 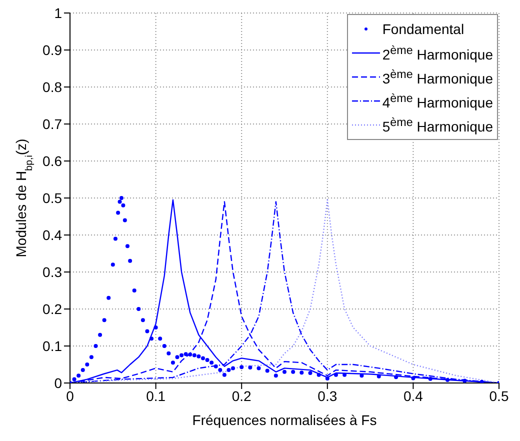 What do you see at coordinates (437, 77) in the screenshot?
I see `legend-label: 3$^{ème}$ Harmonique` at bounding box center [437, 77].